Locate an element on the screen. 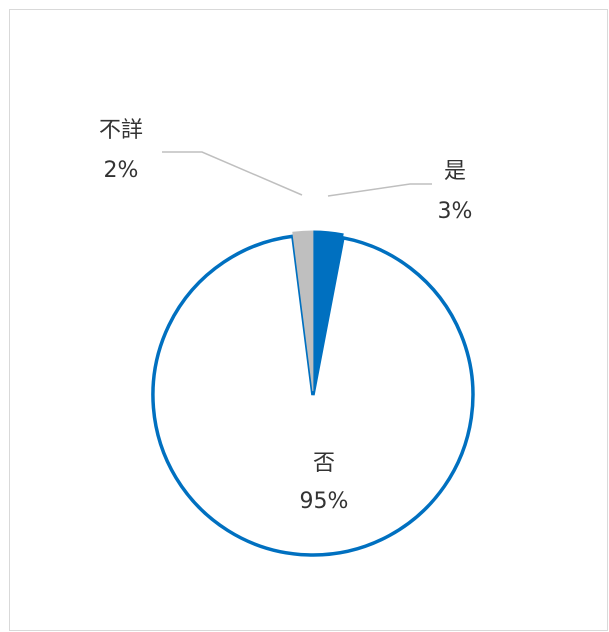  slice-label-0: 是 is located at coordinates (455, 171).